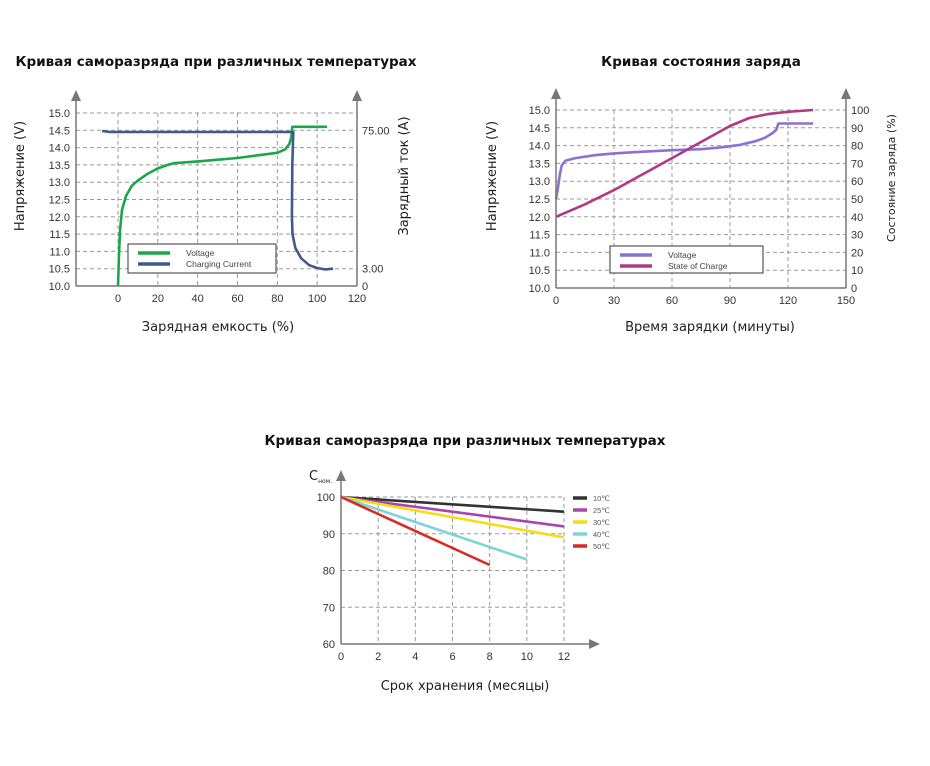 This screenshot has height=766, width=930. Describe the element at coordinates (378, 657) in the screenshot. I see `x-tick-label: 2` at that location.